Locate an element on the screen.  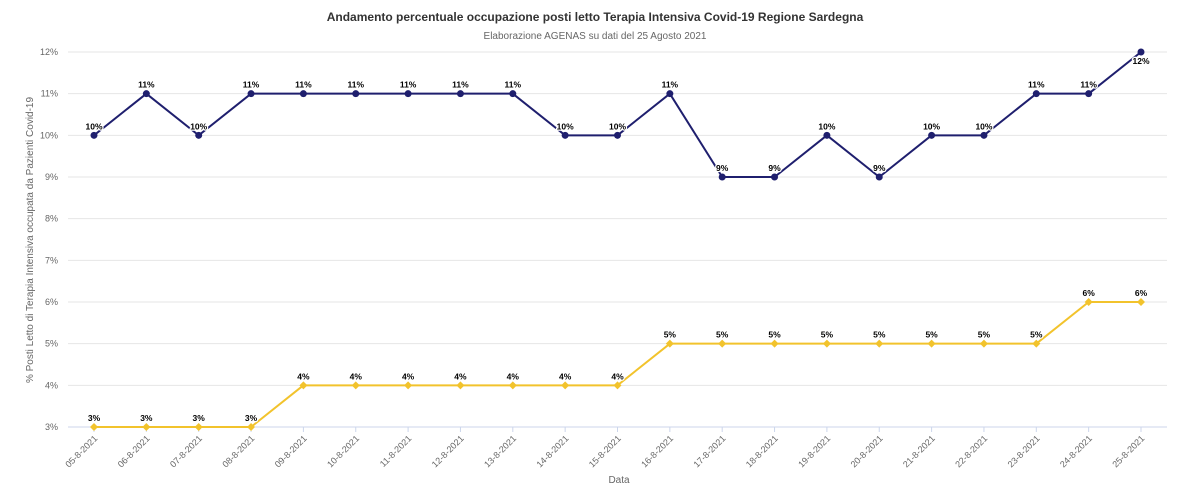
x-tick-label: 16-8-2021 is located at coordinates (657, 451).